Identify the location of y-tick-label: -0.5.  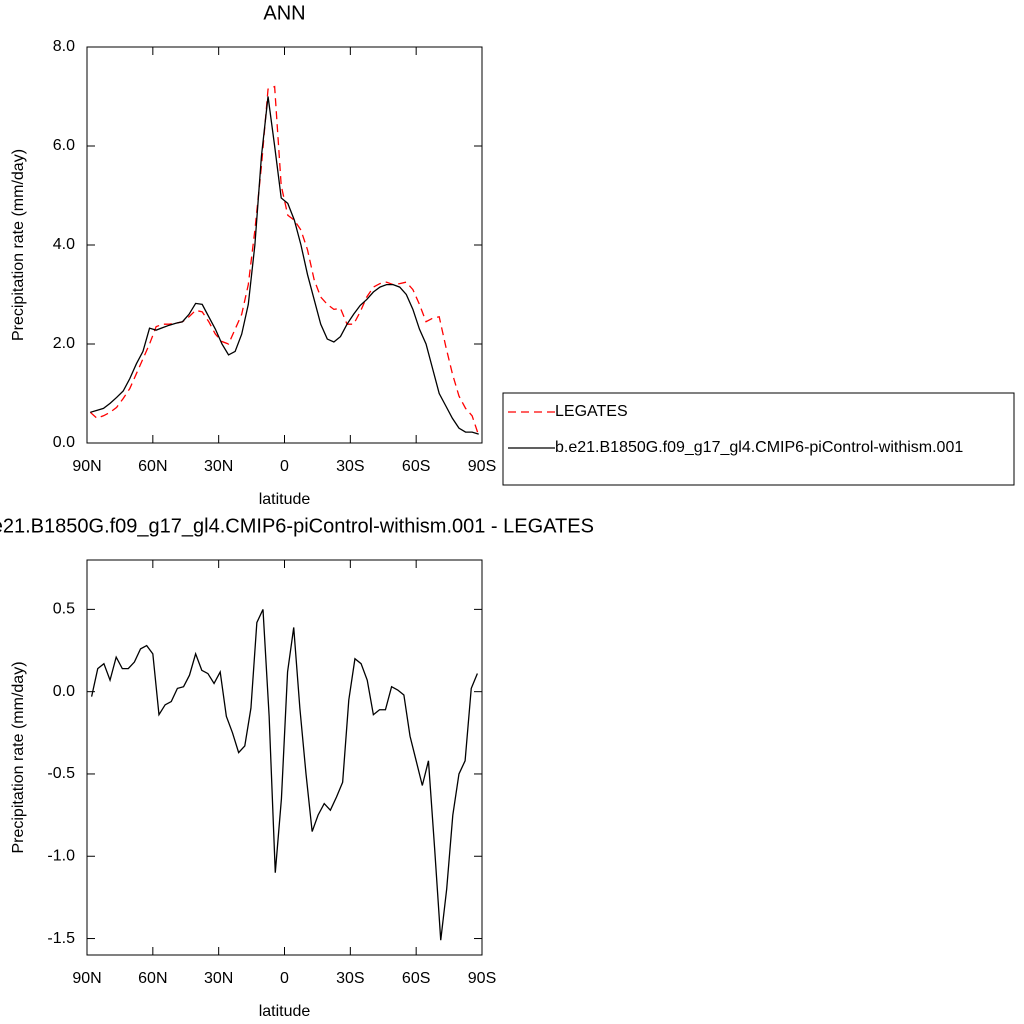
(61, 773).